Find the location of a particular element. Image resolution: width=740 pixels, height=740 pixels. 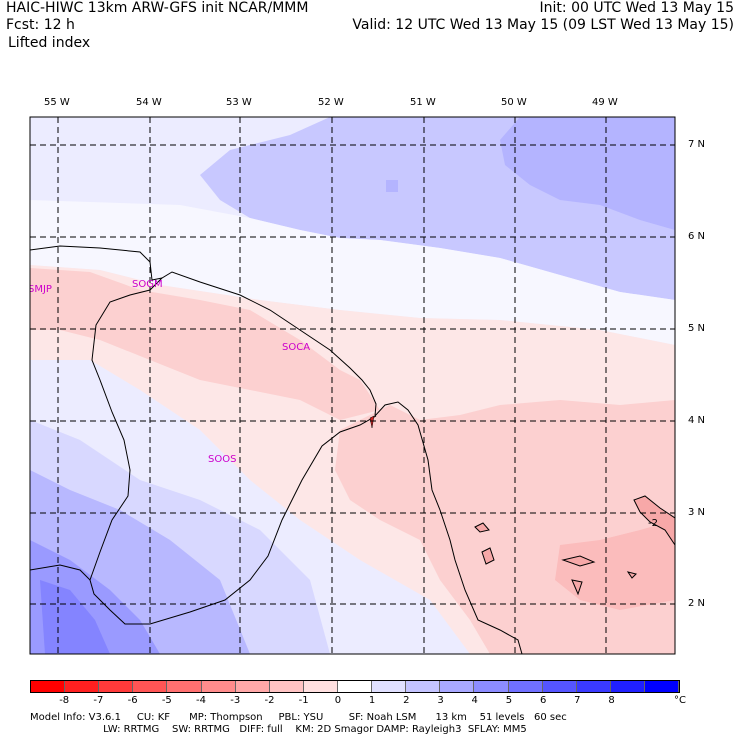

longitude-label: 52 W is located at coordinates (331, 102).